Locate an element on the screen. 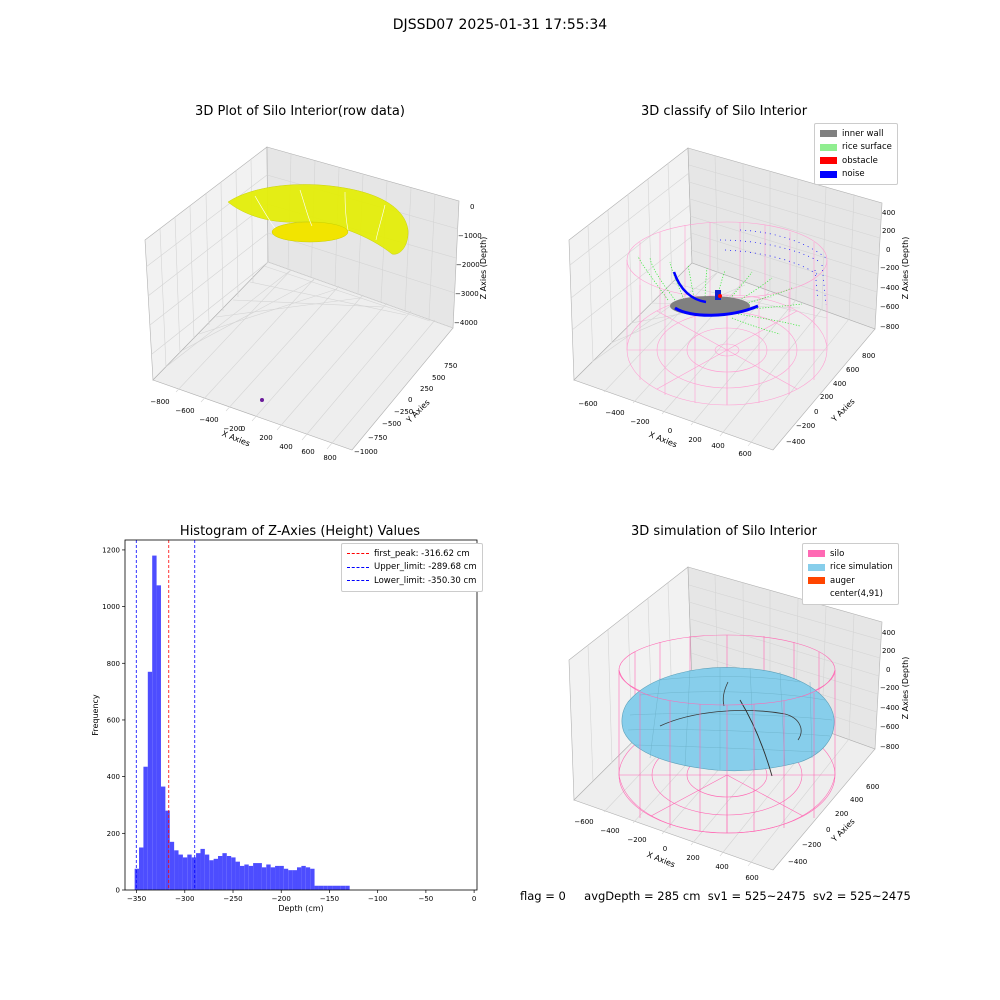 The height and width of the screenshot is (1000, 1000). histogram-frame is located at coordinates (301, 715).